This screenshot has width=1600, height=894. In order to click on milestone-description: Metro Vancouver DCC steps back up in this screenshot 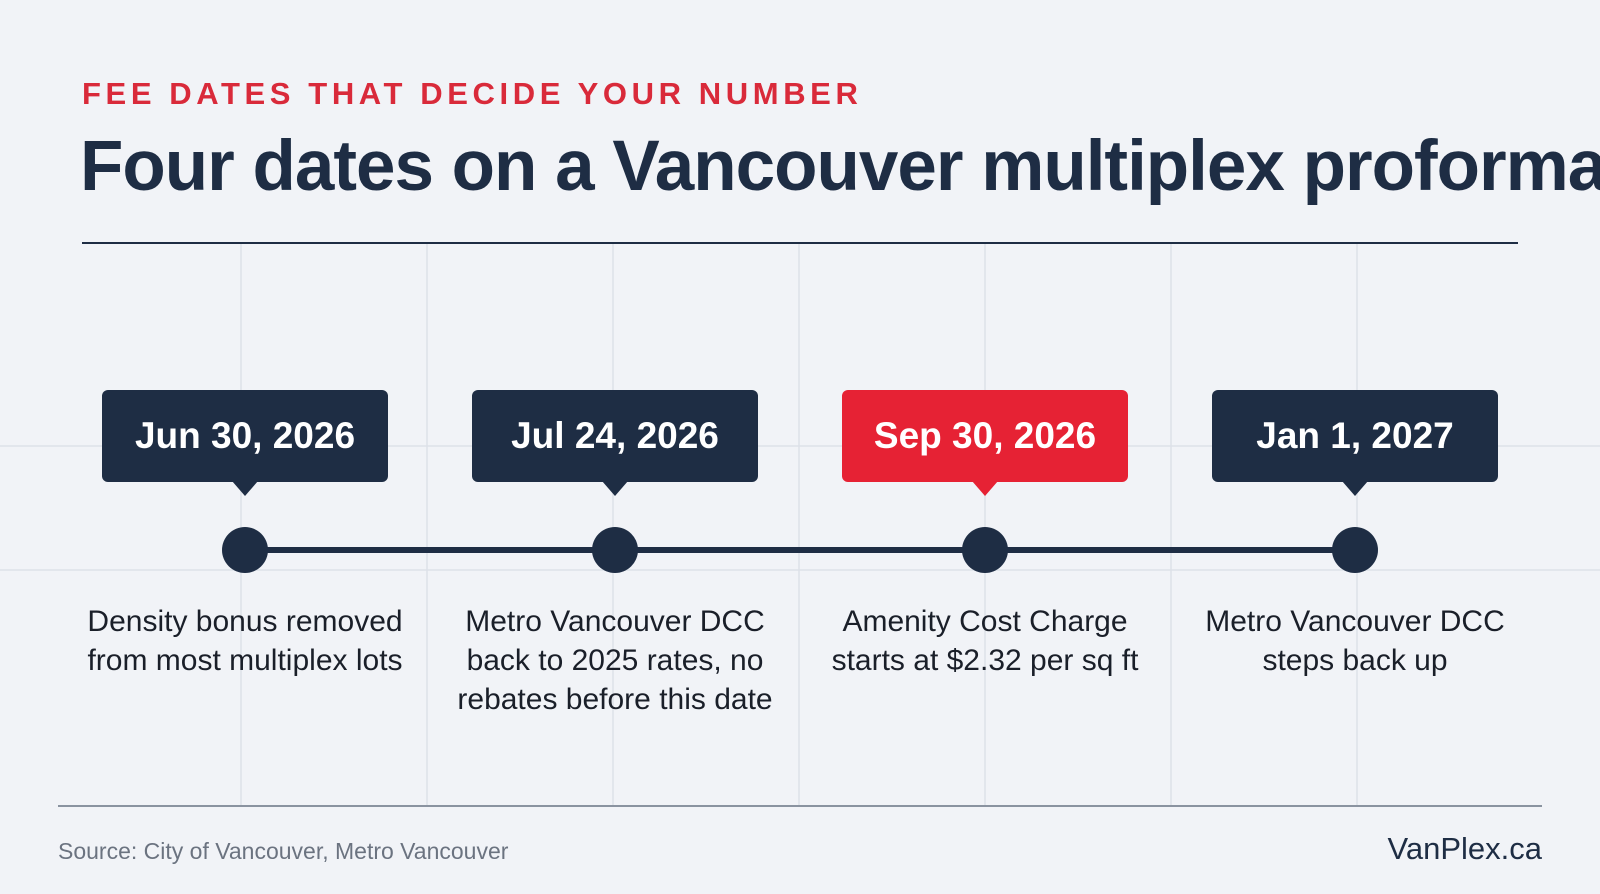, I will do `click(1355, 641)`.